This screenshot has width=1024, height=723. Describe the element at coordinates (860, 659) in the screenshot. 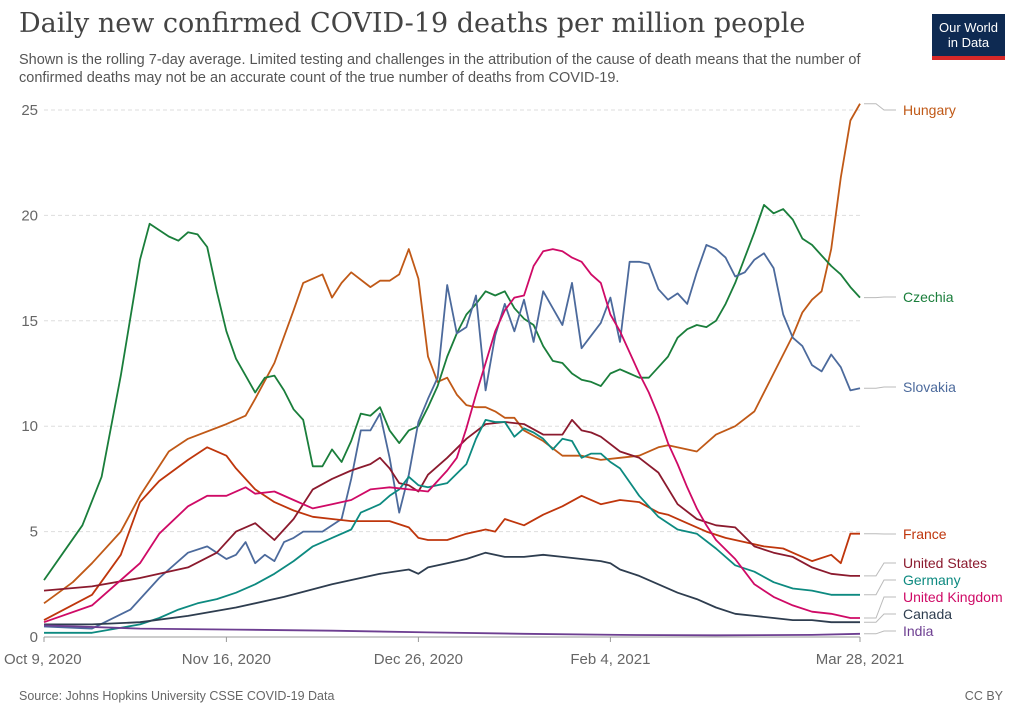

I see `x-tick-label: Mar 28, 2021` at that location.